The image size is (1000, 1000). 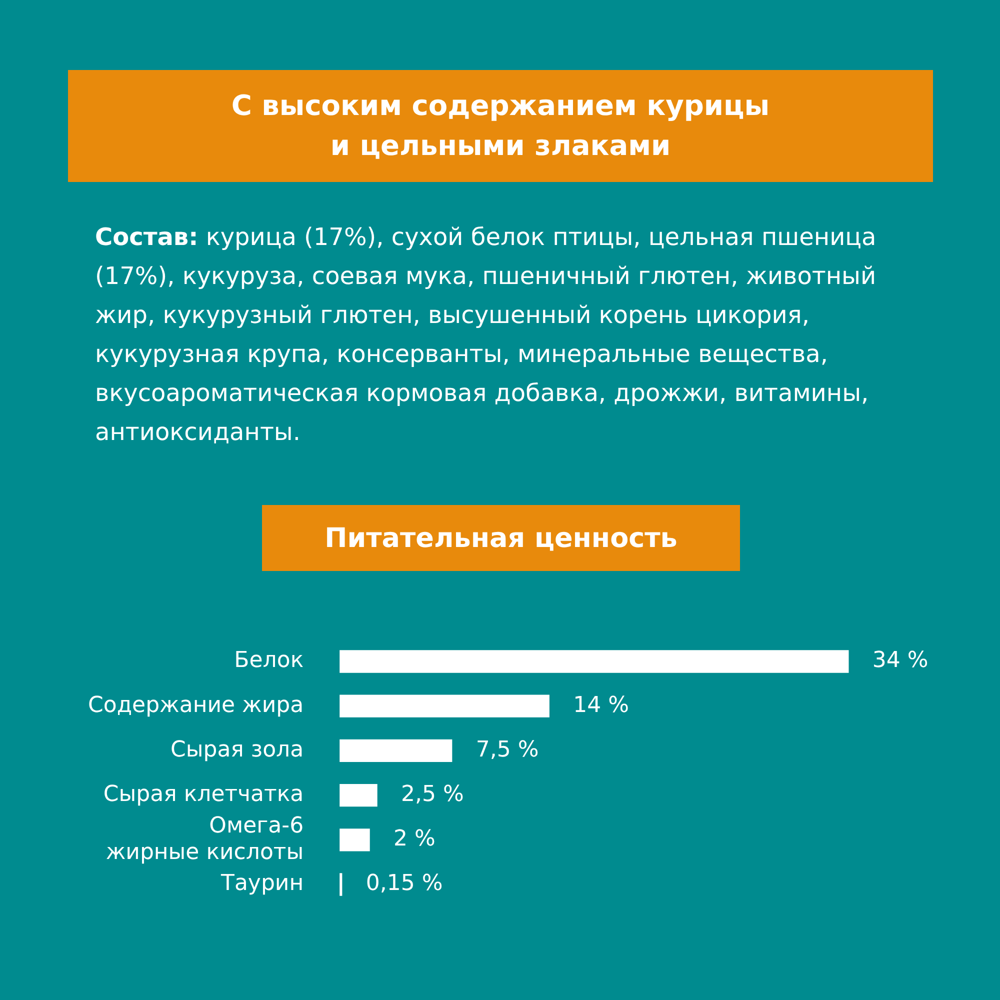 What do you see at coordinates (415, 839) in the screenshot?
I see `data-label: 2 %` at bounding box center [415, 839].